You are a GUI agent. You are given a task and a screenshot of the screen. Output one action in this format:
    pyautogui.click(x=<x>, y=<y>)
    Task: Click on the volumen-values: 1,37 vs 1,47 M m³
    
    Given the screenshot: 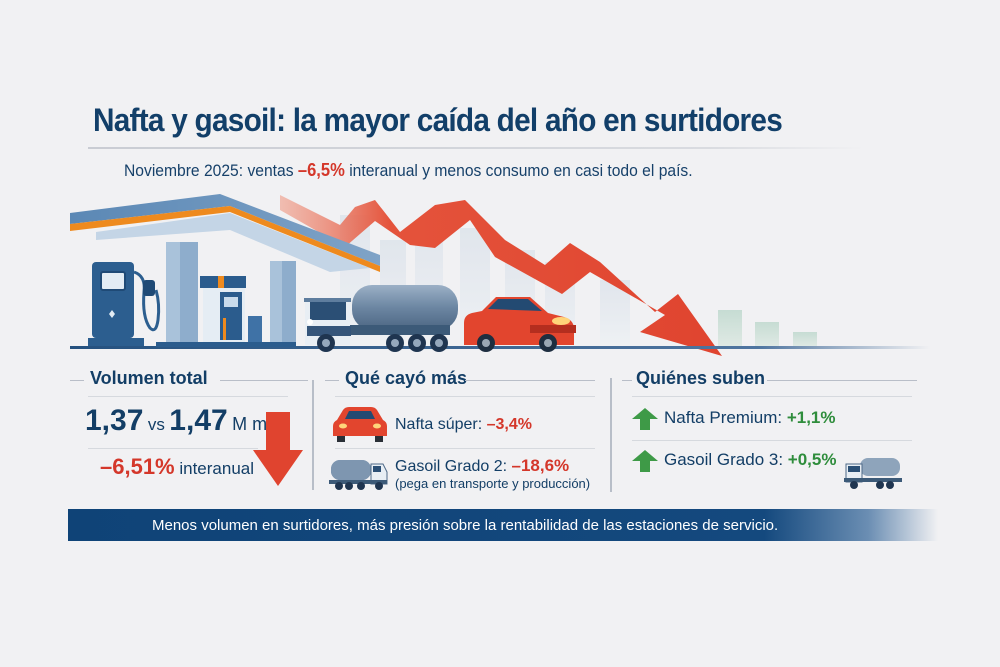 What is the action you would take?
    pyautogui.click(x=179, y=421)
    